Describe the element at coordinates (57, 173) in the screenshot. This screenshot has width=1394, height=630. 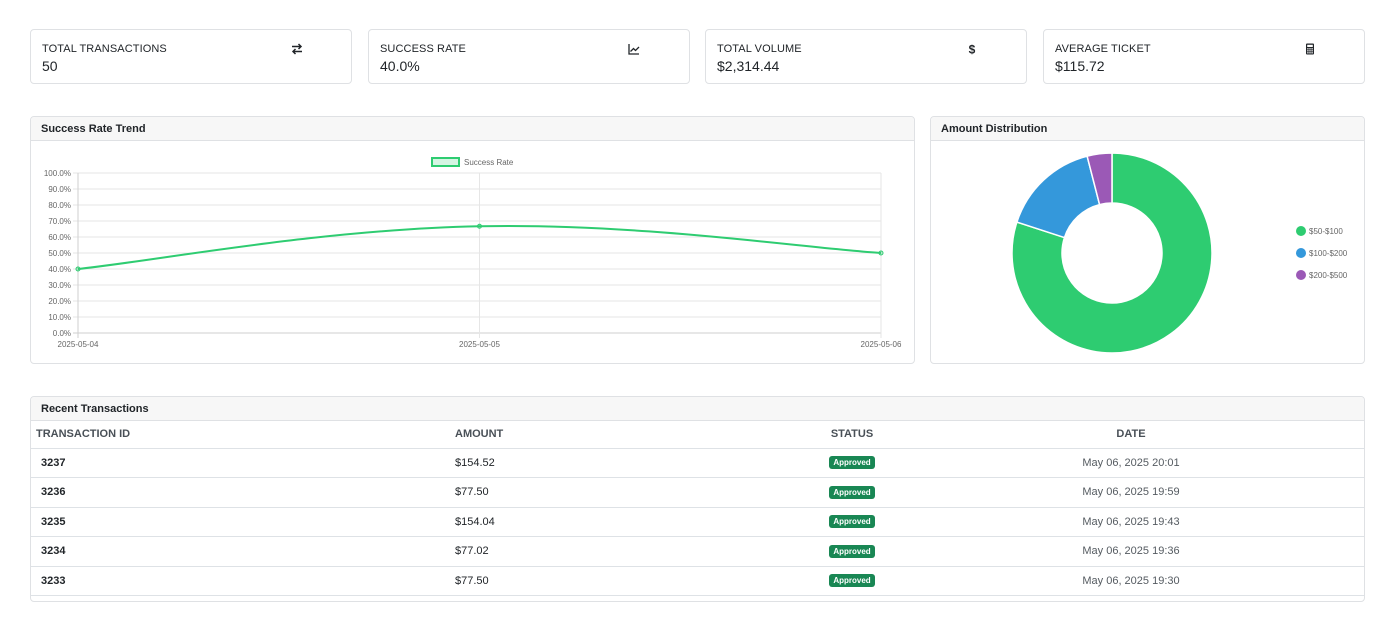
I see `y-tick-label: 100.0%` at that location.